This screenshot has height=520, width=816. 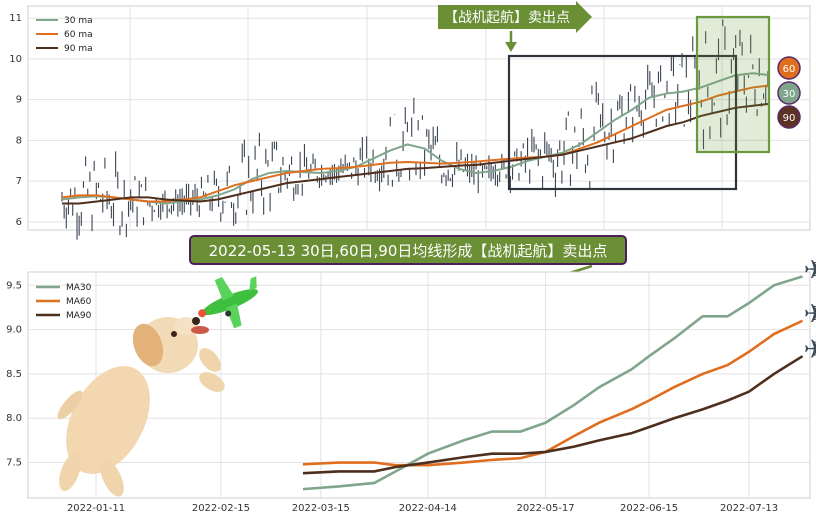 What do you see at coordinates (749, 508) in the screenshot?
I see `bottom-x-tick-label: 2022-07-13` at bounding box center [749, 508].